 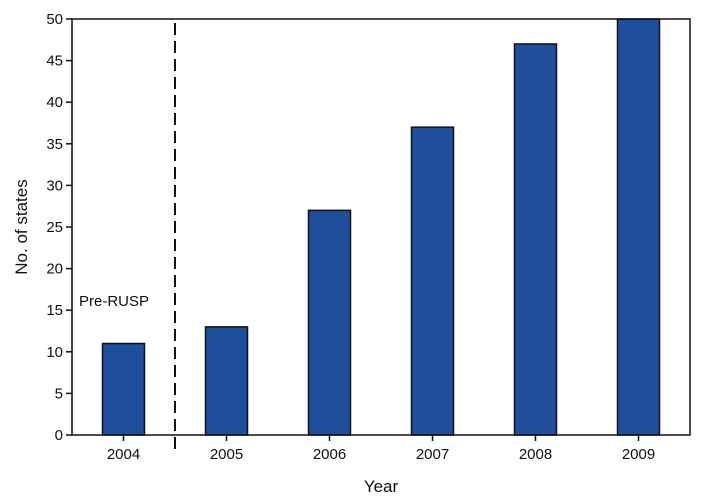 What do you see at coordinates (54, 102) in the screenshot?
I see `y-tick-label: 40` at bounding box center [54, 102].